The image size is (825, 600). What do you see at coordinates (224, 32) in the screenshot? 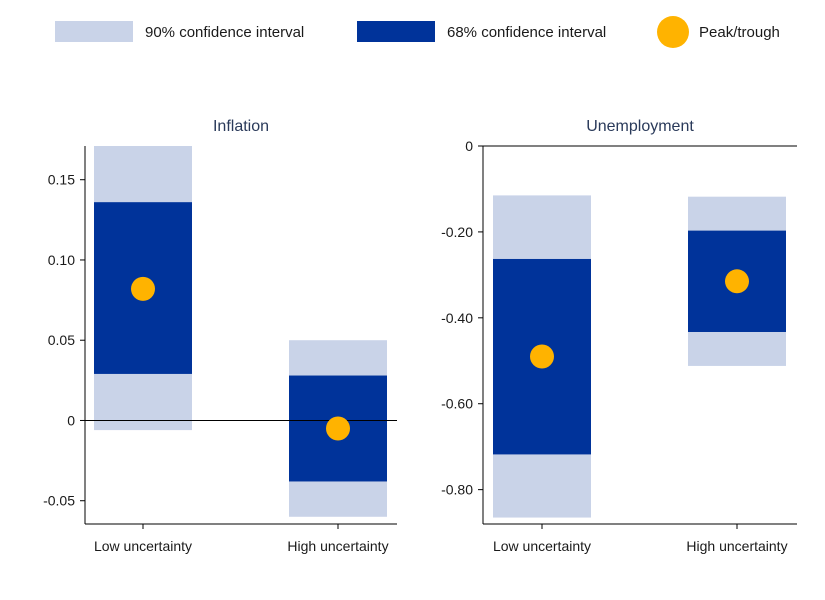
I see `legend-label-ci90: 90% confidence interval` at bounding box center [224, 32].